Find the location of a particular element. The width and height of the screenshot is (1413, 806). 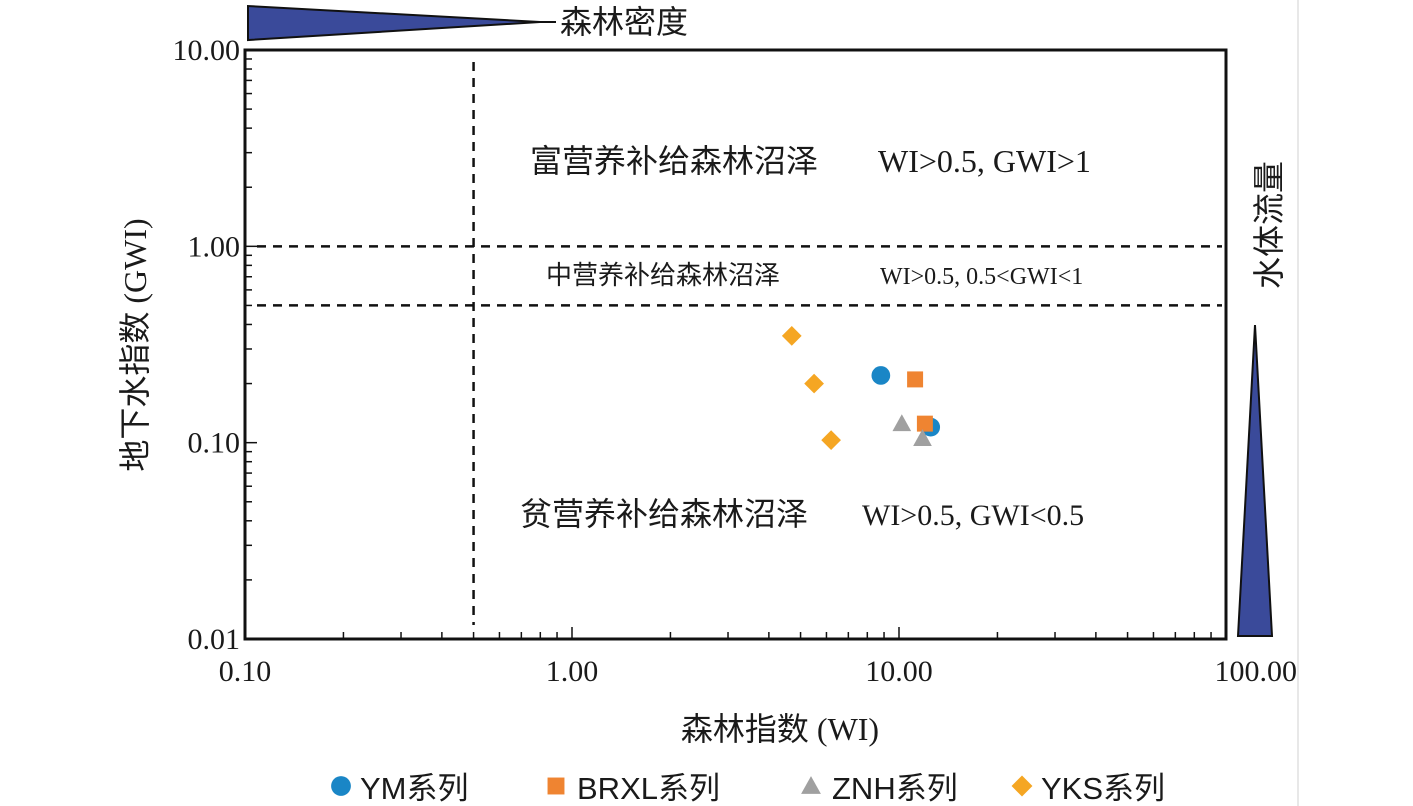

legend-label: YKS系列 is located at coordinates (1103, 788).